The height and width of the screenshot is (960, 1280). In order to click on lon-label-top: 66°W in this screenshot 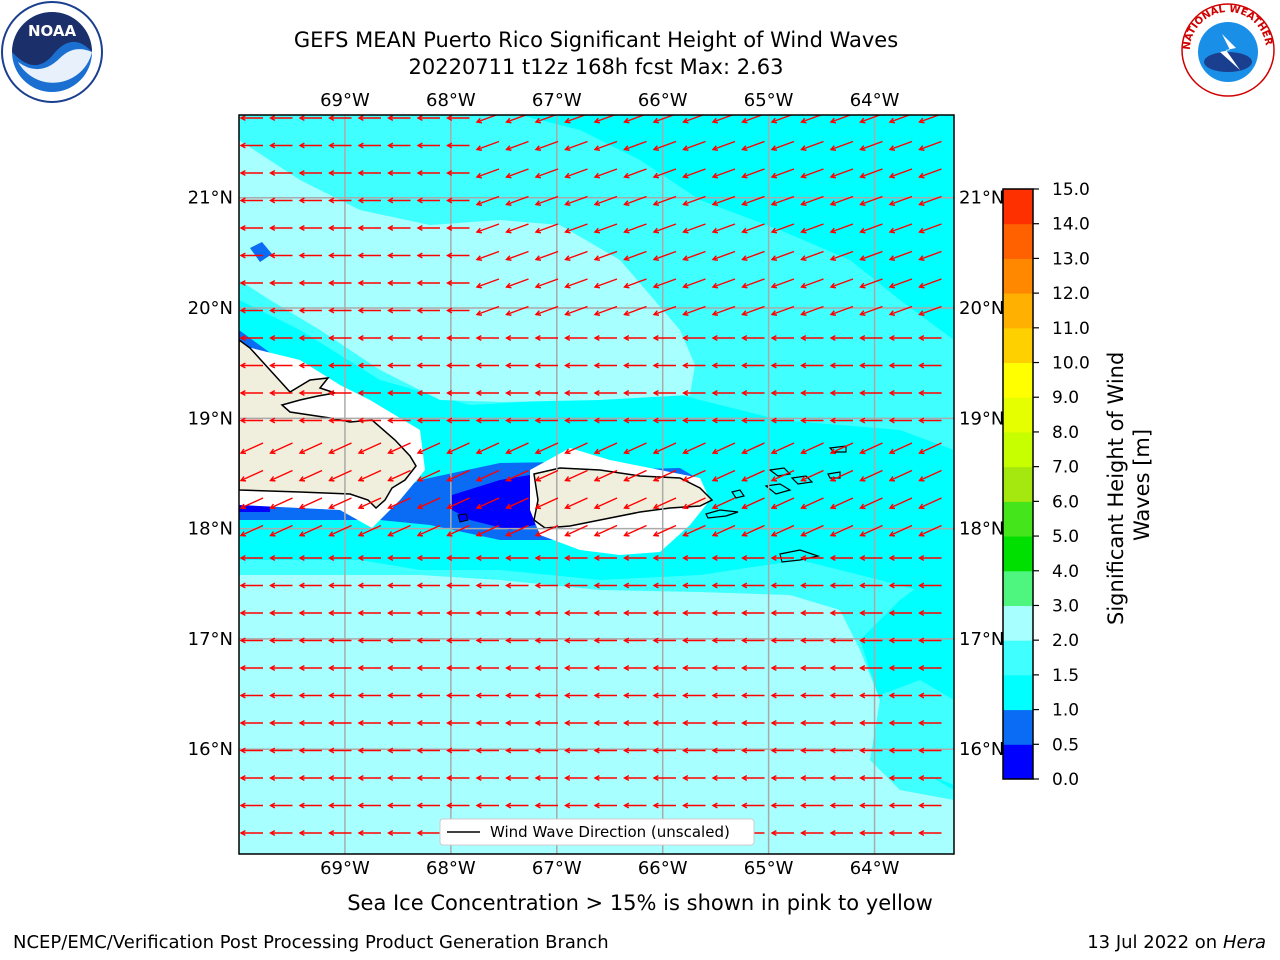, I will do `click(663, 100)`.